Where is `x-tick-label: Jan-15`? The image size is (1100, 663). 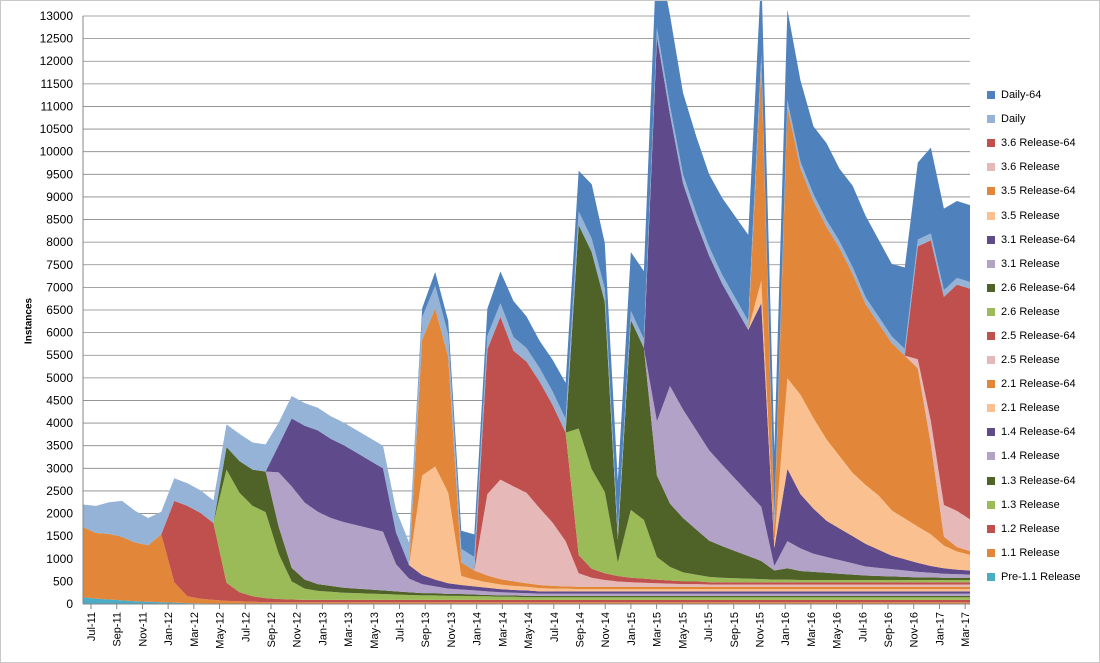
x-tick-label: Jan-15 is located at coordinates (632, 629).